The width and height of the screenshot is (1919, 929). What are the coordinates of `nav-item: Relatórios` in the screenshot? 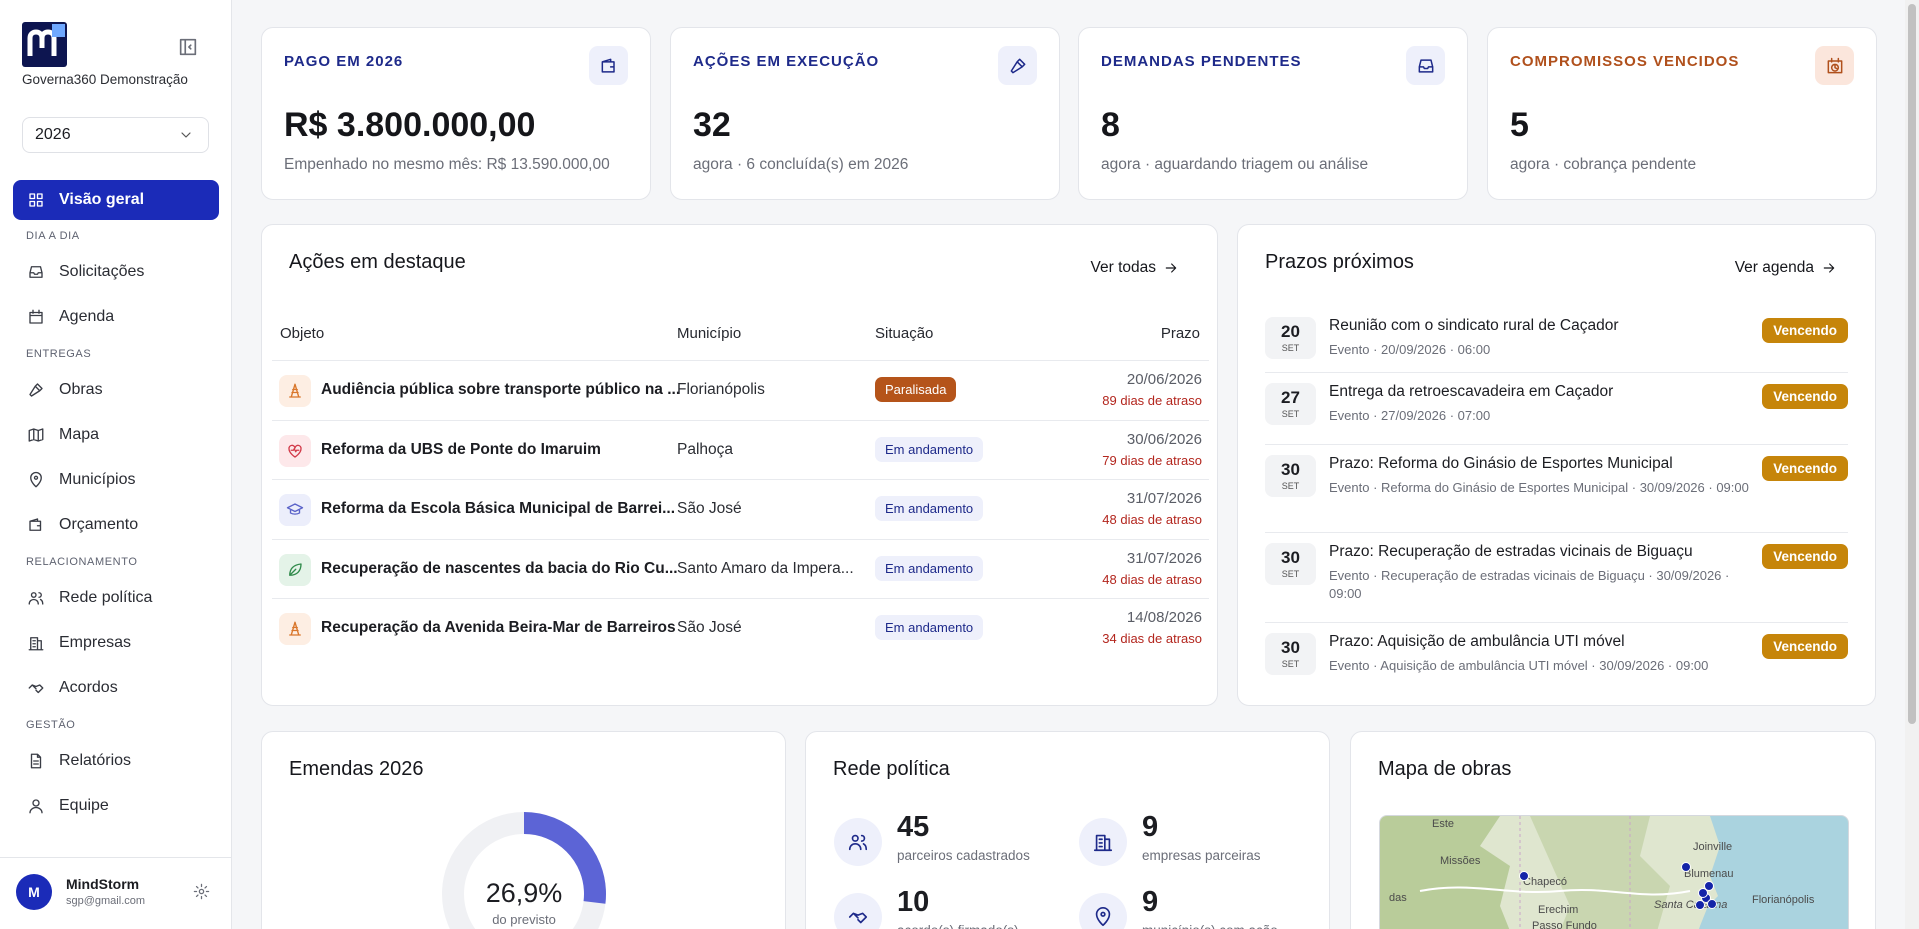 It's located at (116, 761).